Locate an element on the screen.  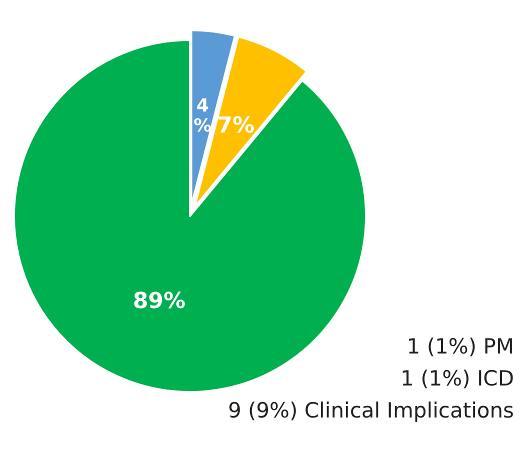
data-label: 4% is located at coordinates (203, 115).